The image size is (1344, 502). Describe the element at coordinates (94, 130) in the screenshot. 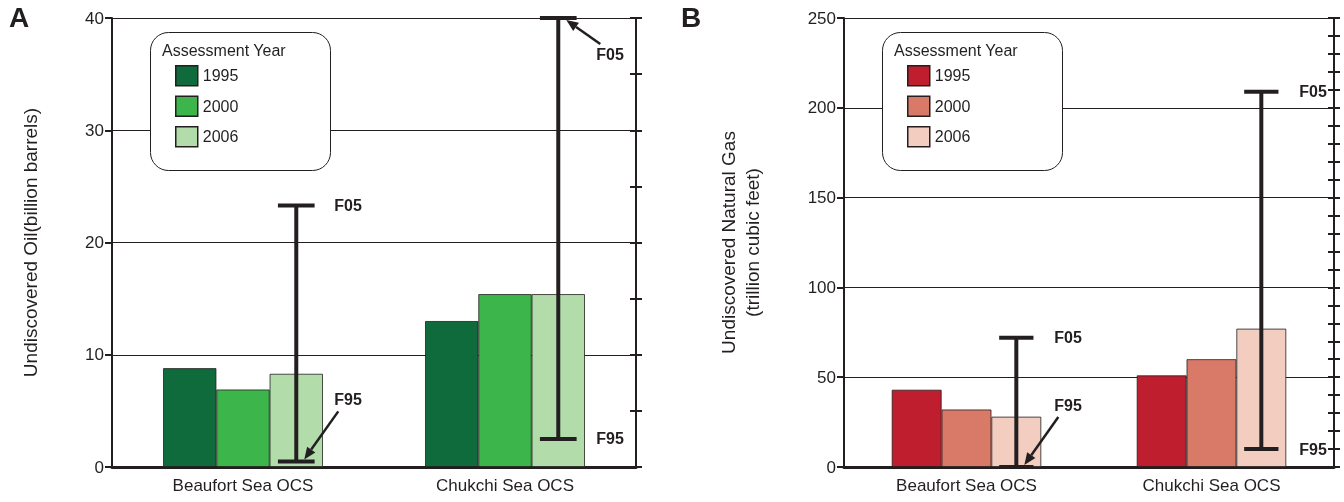

I see `y-tick-label: 30` at that location.